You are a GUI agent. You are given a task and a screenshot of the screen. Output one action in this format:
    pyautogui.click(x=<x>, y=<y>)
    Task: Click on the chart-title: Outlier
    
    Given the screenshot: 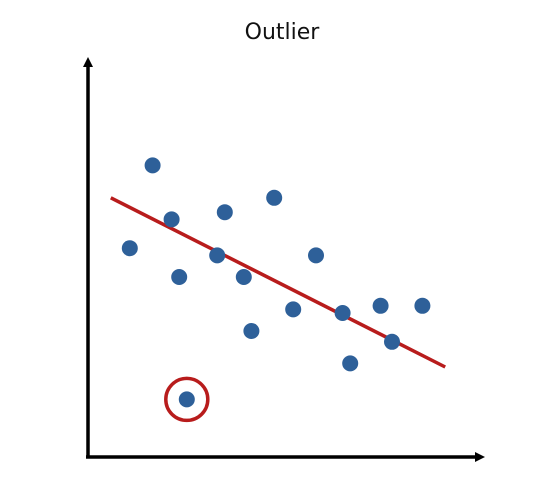 What is the action you would take?
    pyautogui.click(x=283, y=32)
    